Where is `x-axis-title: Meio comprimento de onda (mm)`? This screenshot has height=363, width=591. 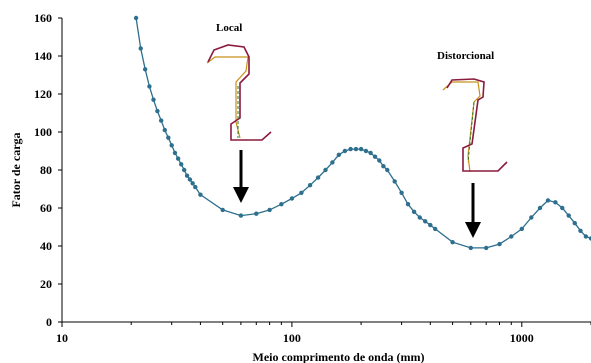
x-axis-title: Meio comprimento de onda (mm) is located at coordinates (339, 356).